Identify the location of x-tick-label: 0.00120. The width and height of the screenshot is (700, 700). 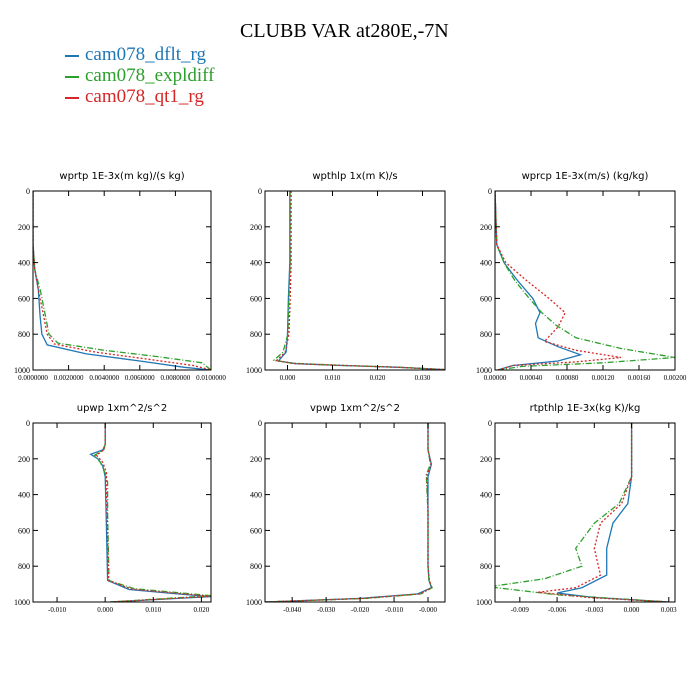
(603, 378).